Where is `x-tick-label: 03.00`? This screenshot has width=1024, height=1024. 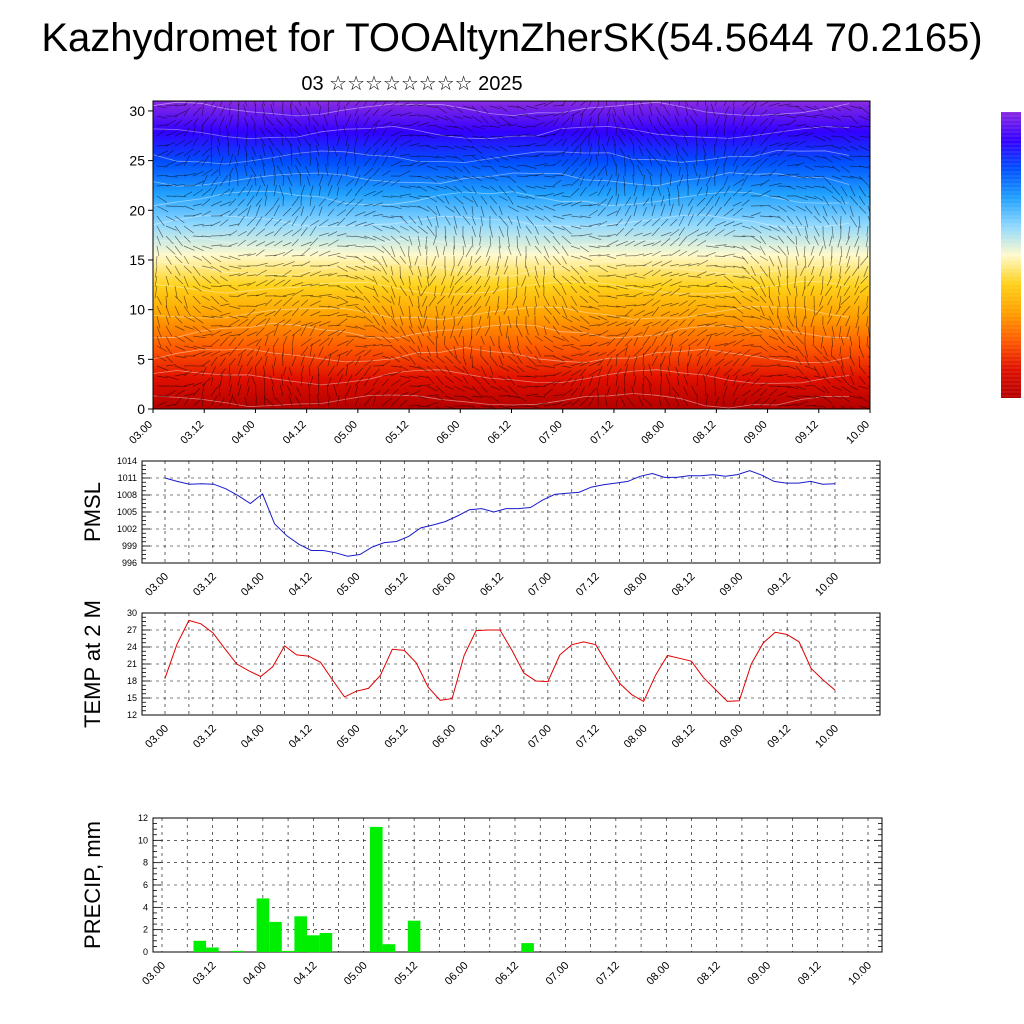
x-tick-label: 03.00 is located at coordinates (154, 974).